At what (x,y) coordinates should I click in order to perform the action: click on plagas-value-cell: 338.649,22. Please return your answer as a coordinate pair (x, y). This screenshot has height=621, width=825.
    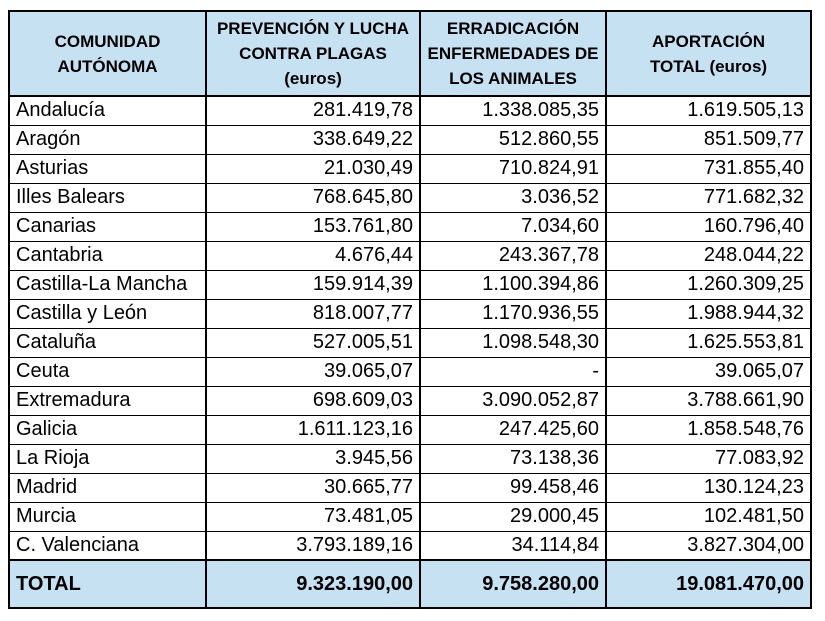
    Looking at the image, I should click on (313, 139).